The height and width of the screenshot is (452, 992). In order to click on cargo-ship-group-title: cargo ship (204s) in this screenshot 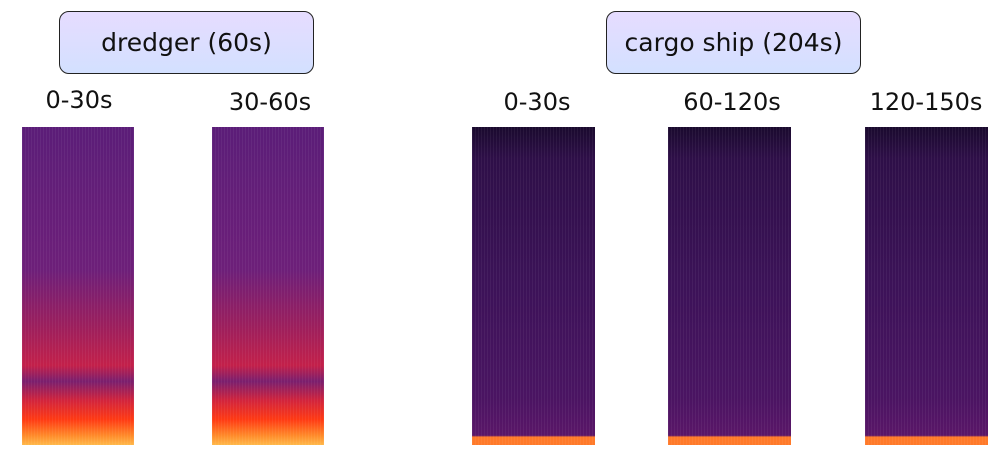, I will do `click(733, 42)`.